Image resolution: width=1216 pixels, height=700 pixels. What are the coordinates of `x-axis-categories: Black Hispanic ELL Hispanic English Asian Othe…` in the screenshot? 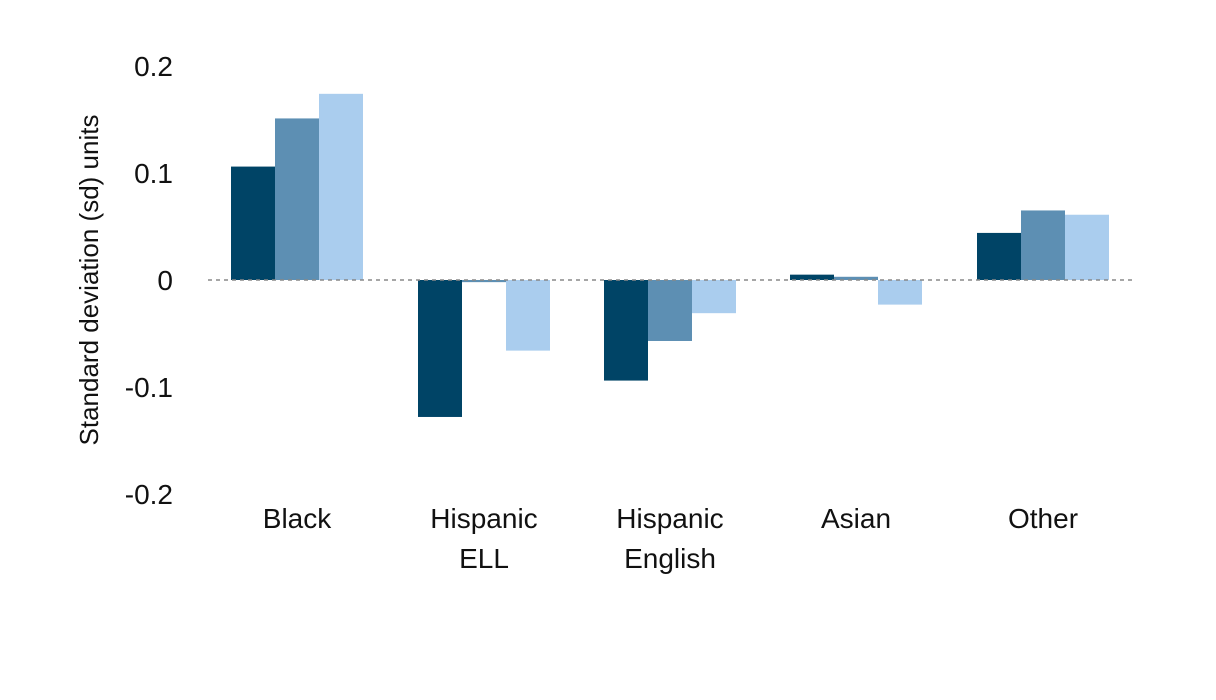 It's located at (670, 538).